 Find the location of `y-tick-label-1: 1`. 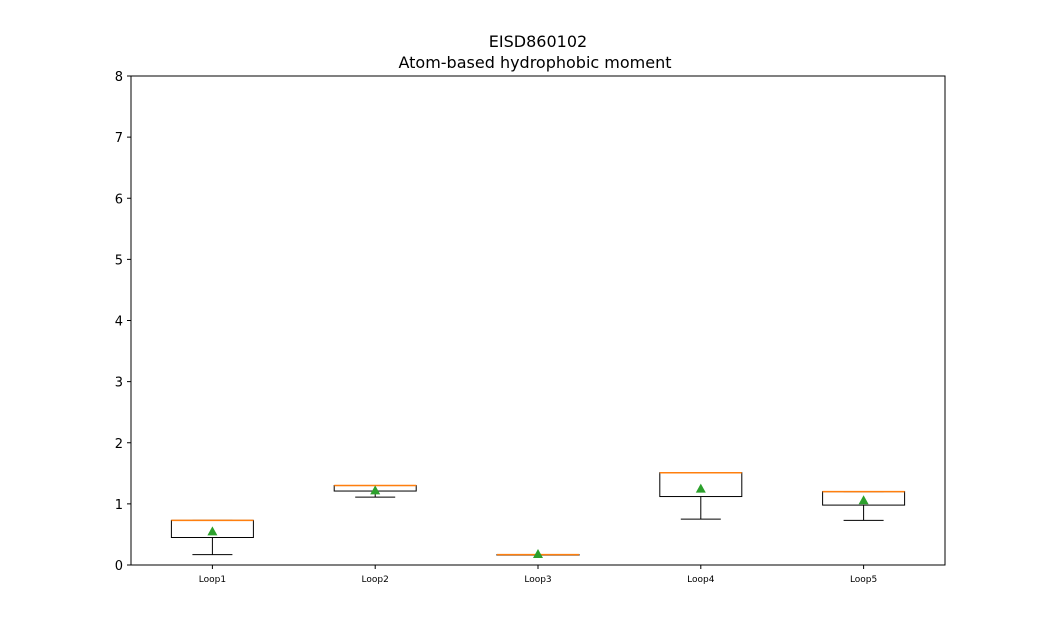

y-tick-label-1: 1 is located at coordinates (119, 505).